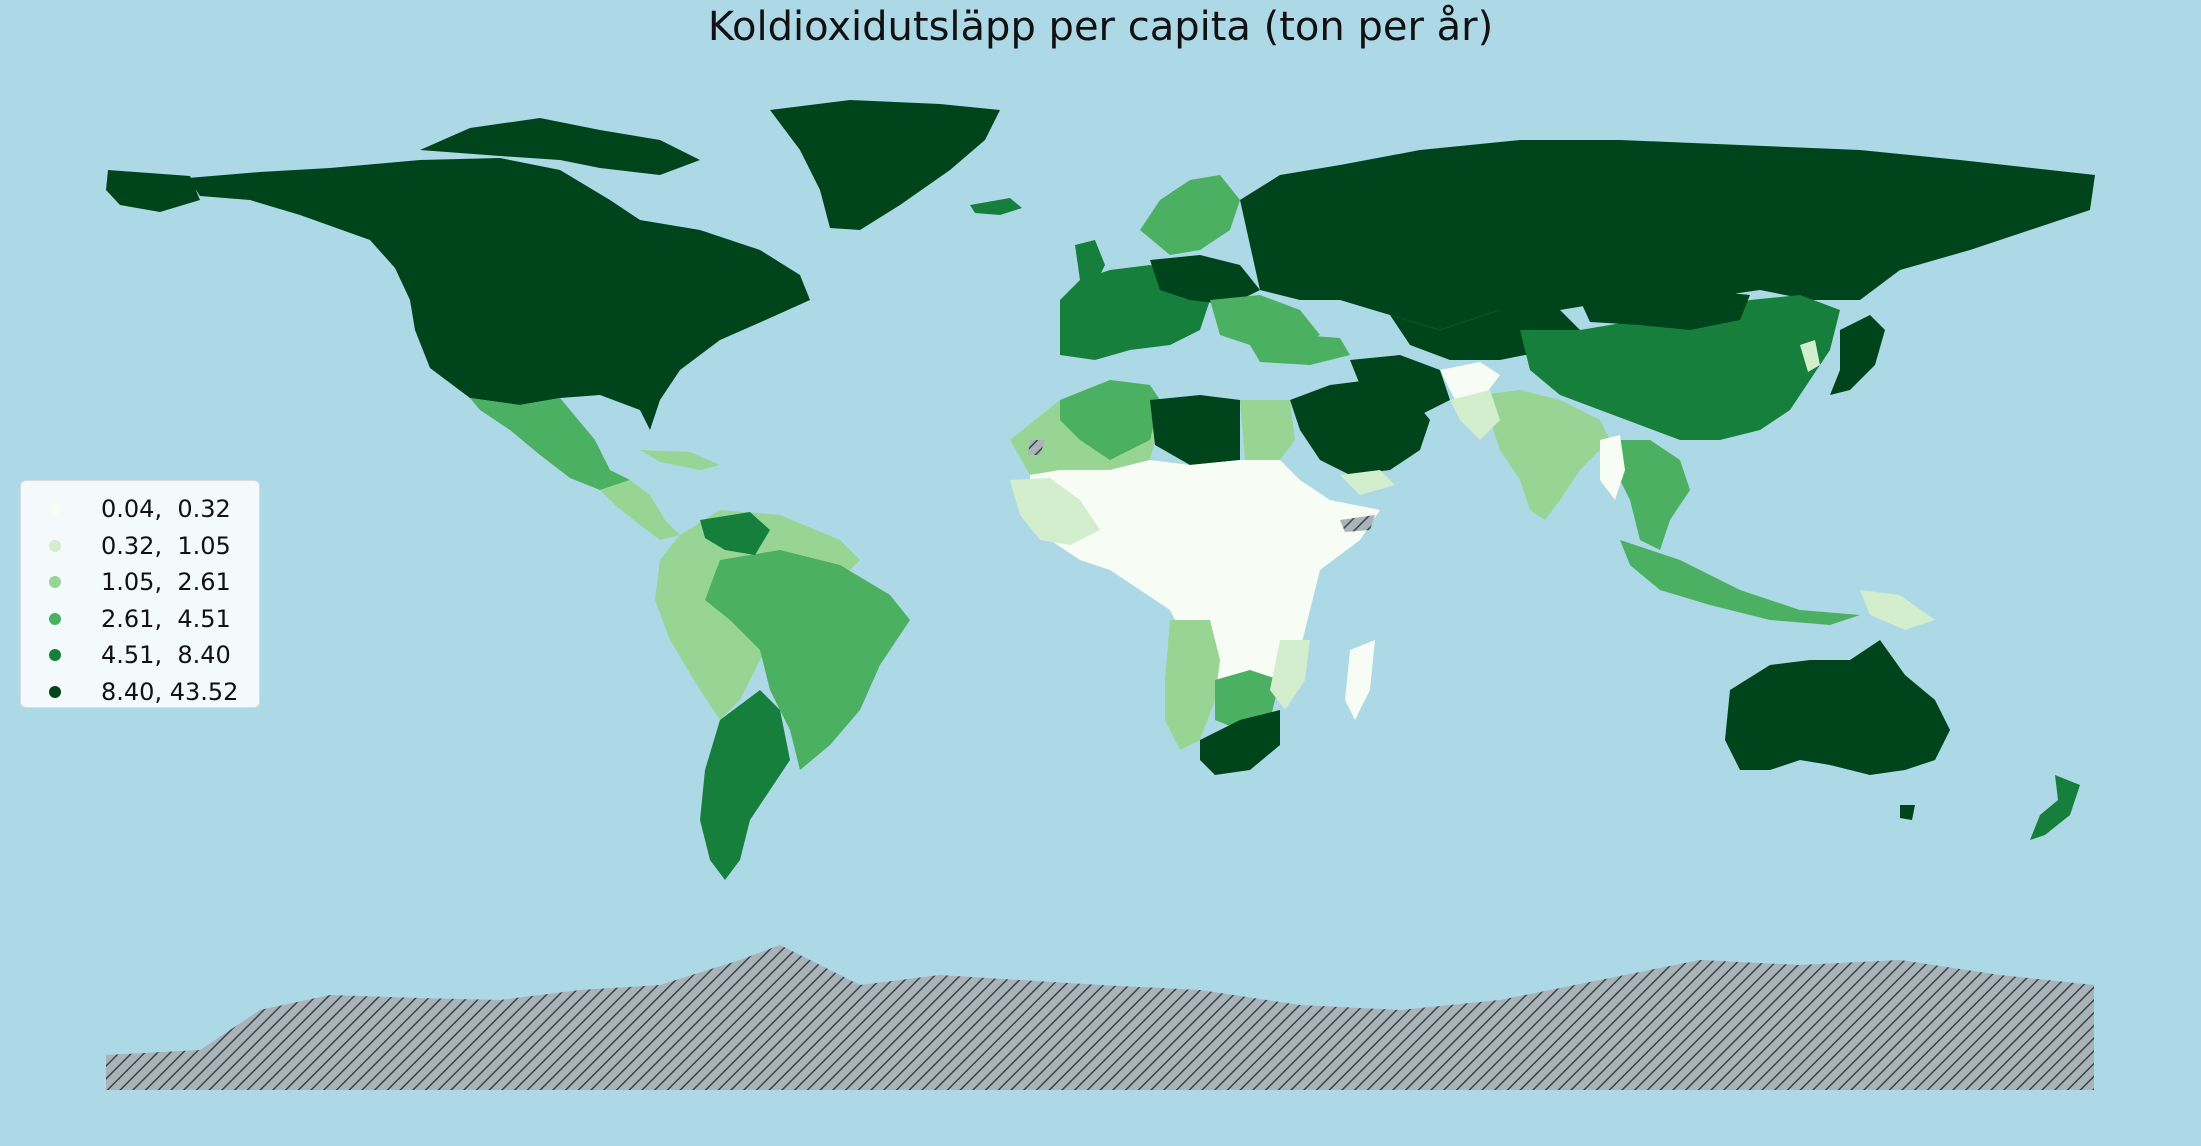 Image resolution: width=2201 pixels, height=1146 pixels. What do you see at coordinates (1740, 582) in the screenshot?
I see `region-indonesia` at bounding box center [1740, 582].